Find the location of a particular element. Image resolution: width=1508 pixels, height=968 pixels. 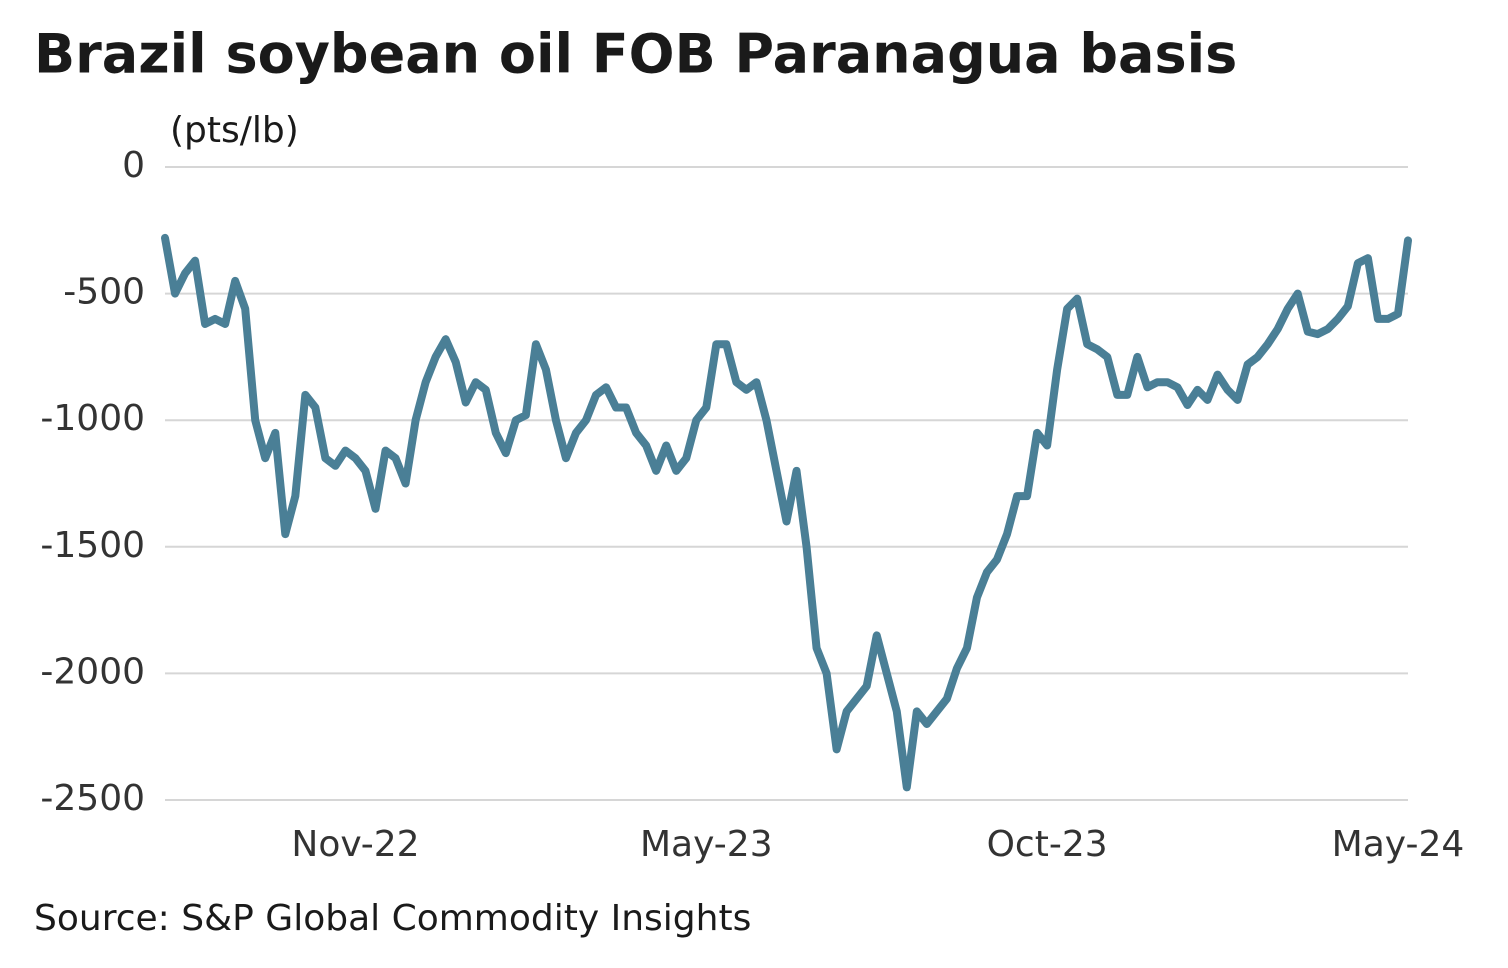

y-tick-label: -2500 is located at coordinates (92, 798).